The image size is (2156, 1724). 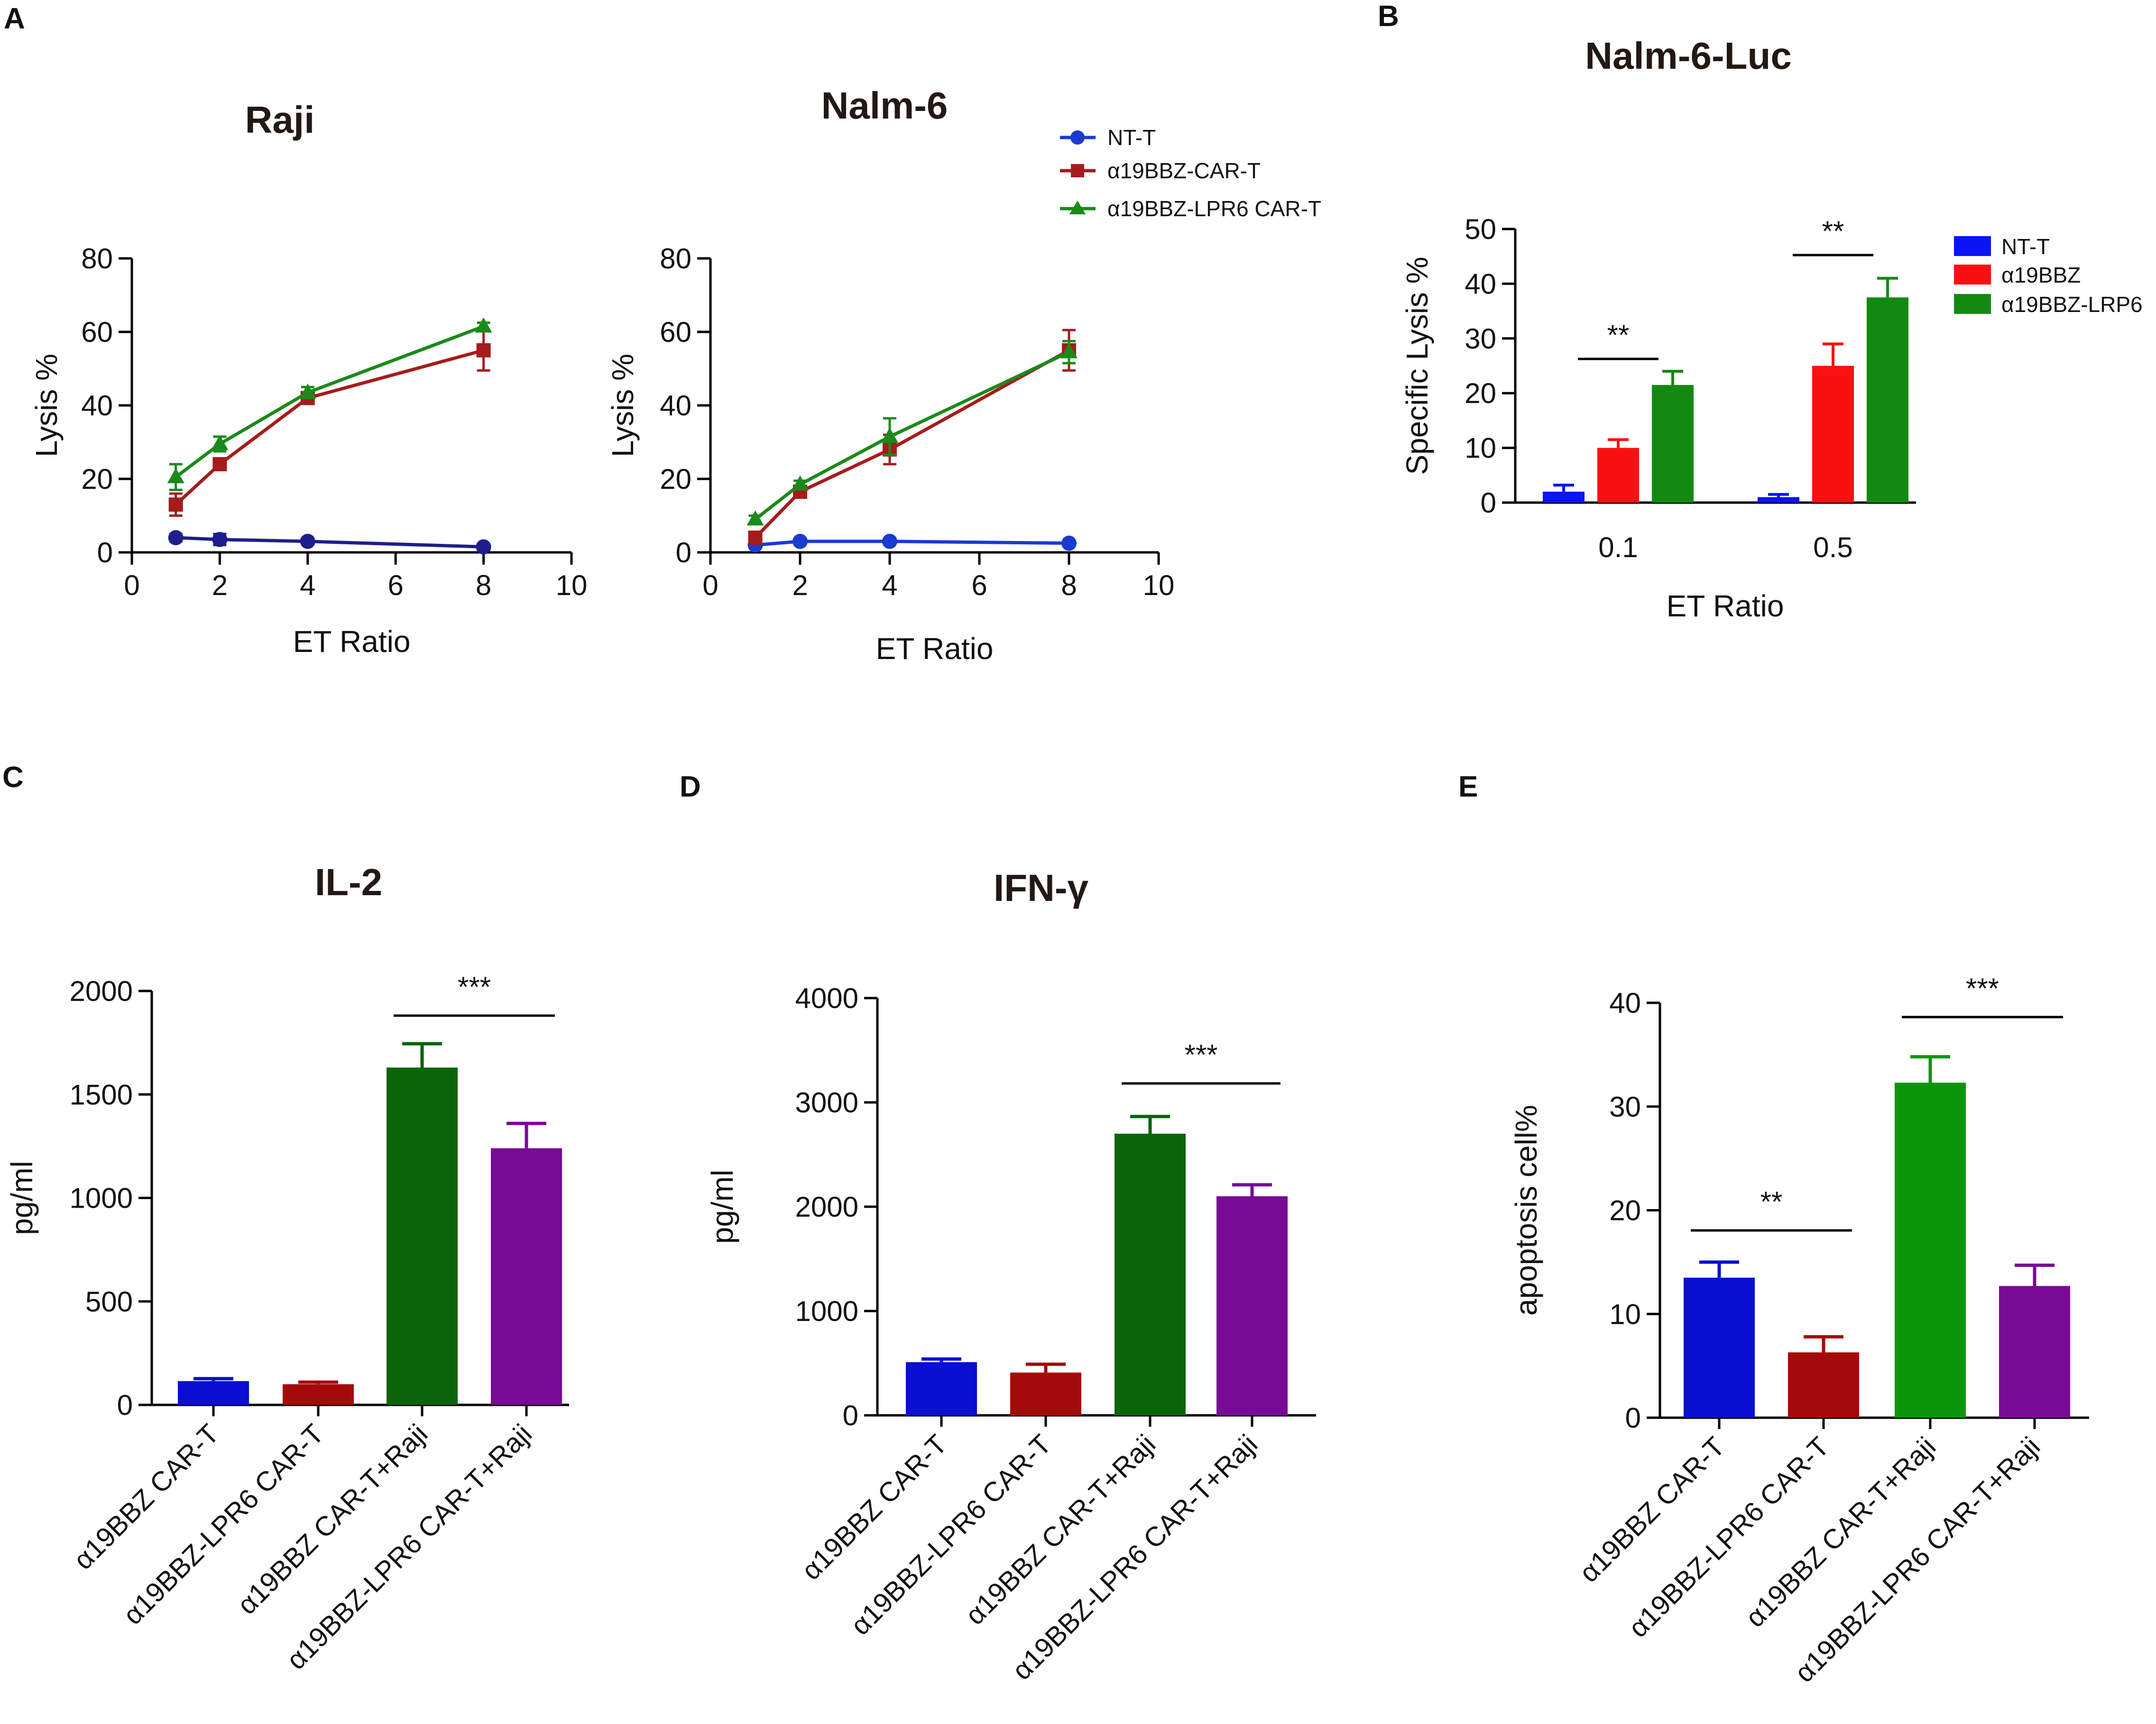 I want to click on ifng-title: IFN-γ, so click(x=1041, y=888).